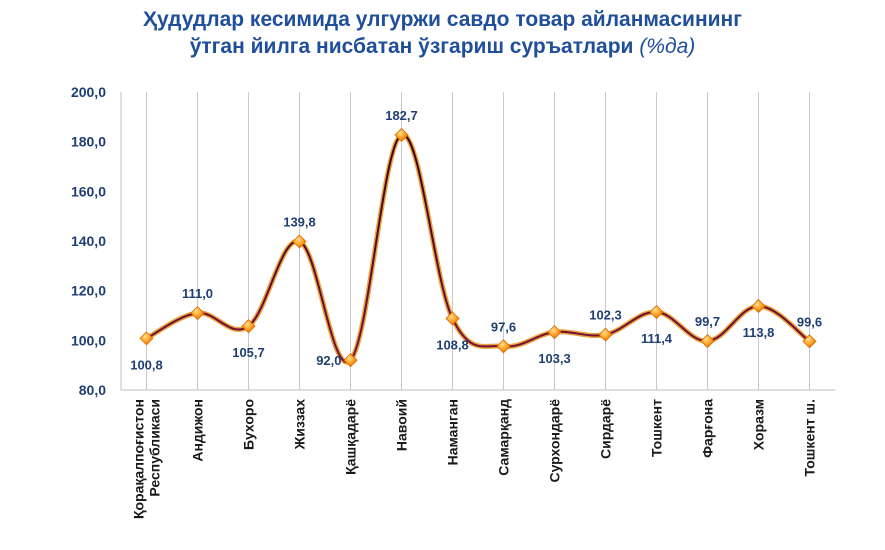 The height and width of the screenshot is (550, 885). I want to click on data-label: 182,7, so click(401, 115).